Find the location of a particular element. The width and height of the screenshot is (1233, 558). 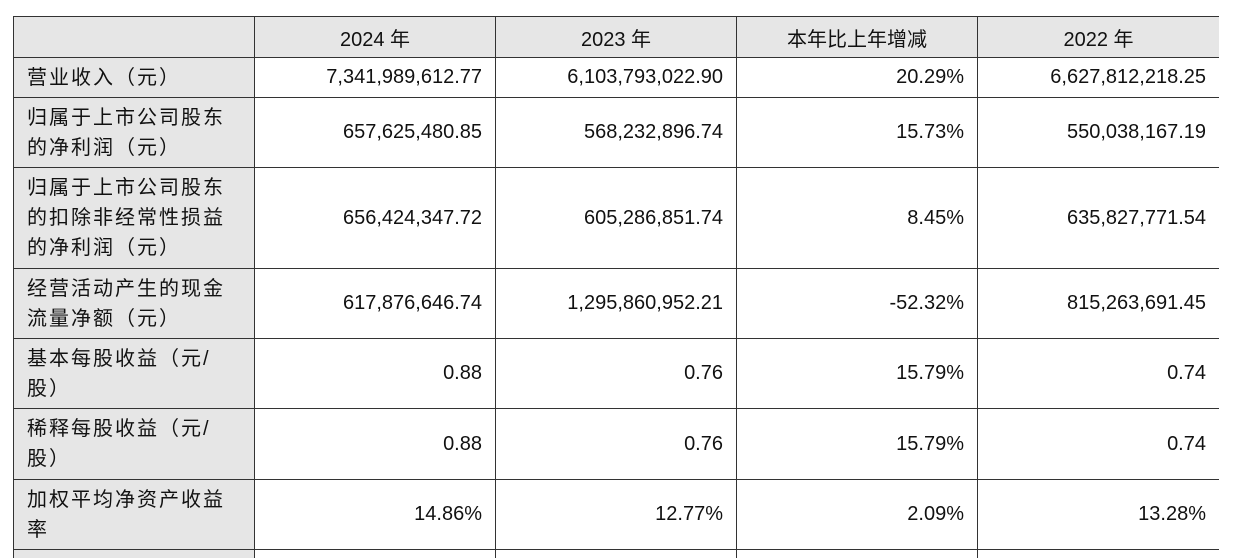

table-header-row: 2024 年 2023 年 本年比上年增减 2022 年 is located at coordinates (616, 37).